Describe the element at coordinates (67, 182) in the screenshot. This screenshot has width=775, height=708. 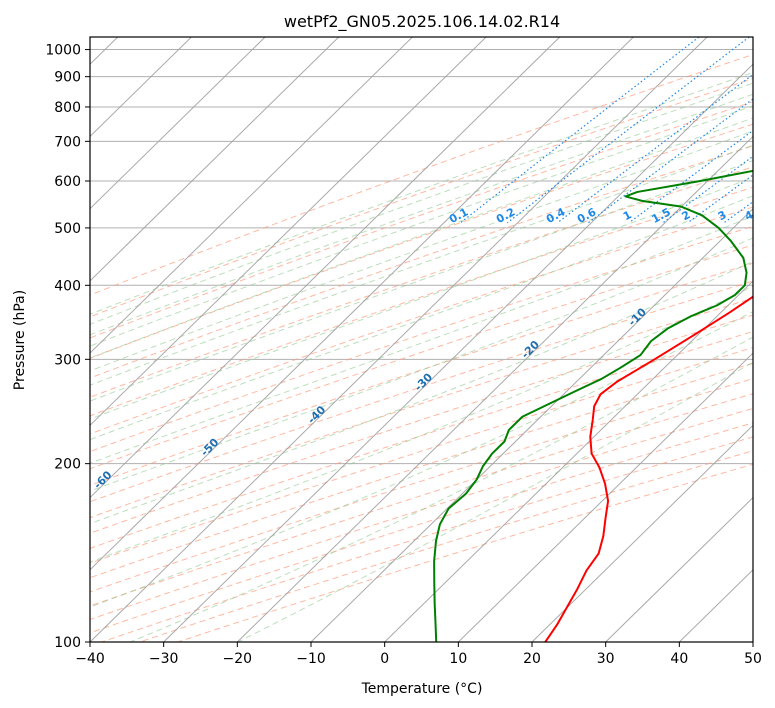
I see `y-tick-label: 600` at that location.